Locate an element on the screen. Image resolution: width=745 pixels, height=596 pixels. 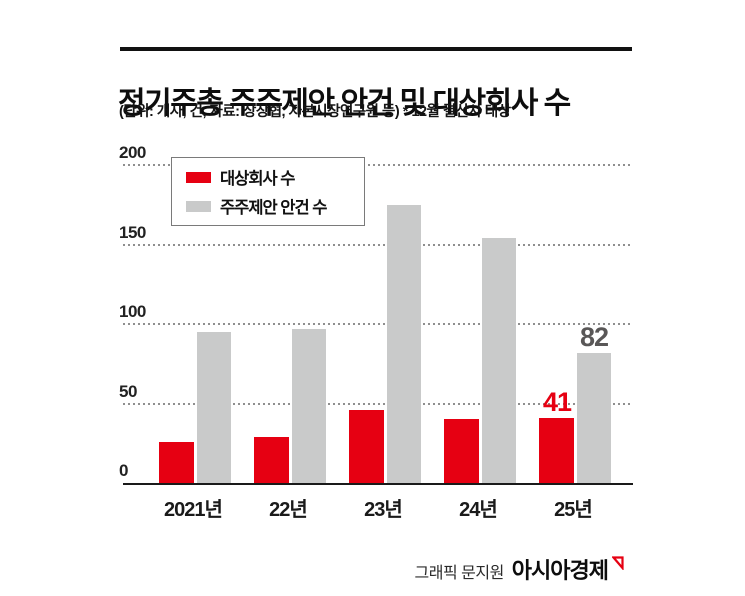
y-axis-tick-0: 0 is located at coordinates (123, 470).